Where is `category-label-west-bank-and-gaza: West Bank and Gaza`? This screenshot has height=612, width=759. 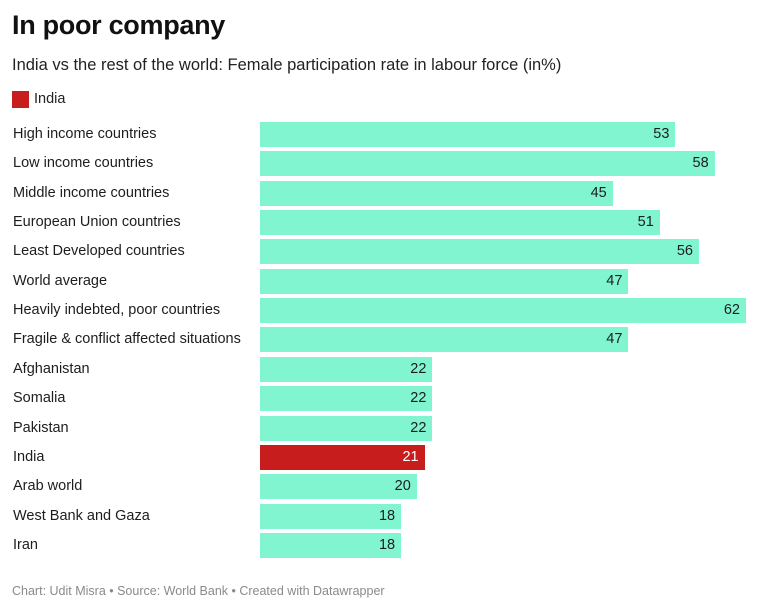
category-label-west-bank-and-gaza: West Bank and Gaza is located at coordinates (81, 515).